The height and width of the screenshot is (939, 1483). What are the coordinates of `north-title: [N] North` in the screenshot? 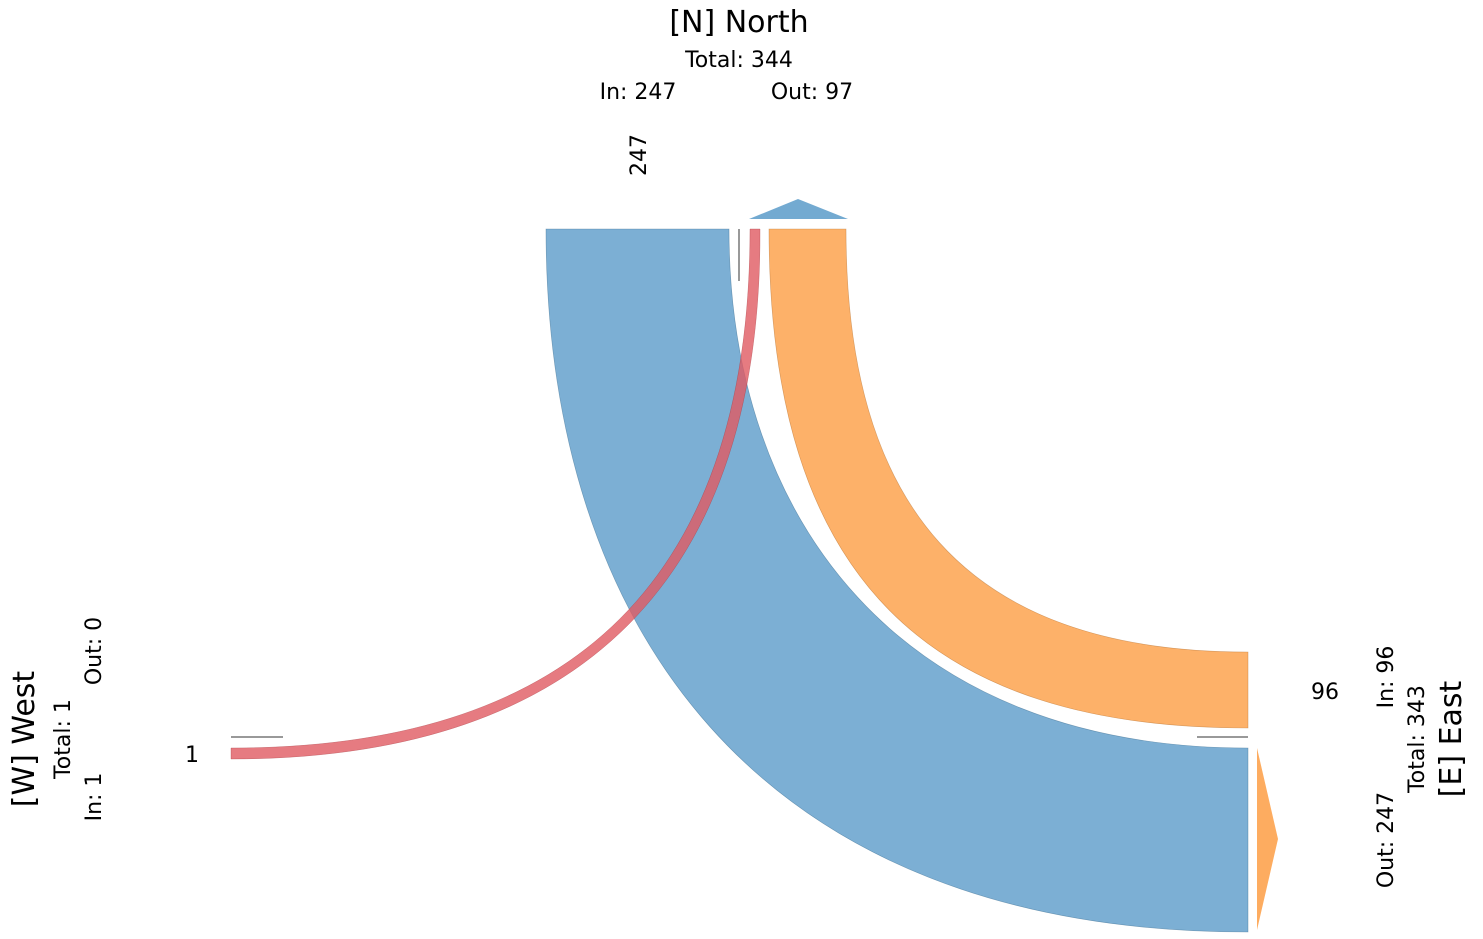 It's located at (738, 22).